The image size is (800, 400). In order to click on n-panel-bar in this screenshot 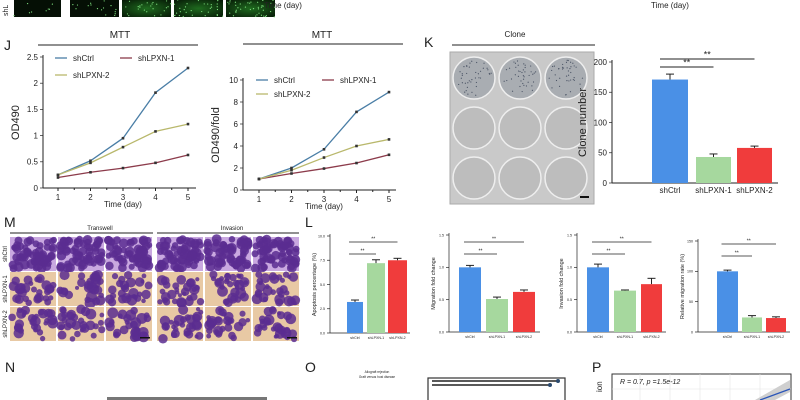, I will do `click(187, 398)`.